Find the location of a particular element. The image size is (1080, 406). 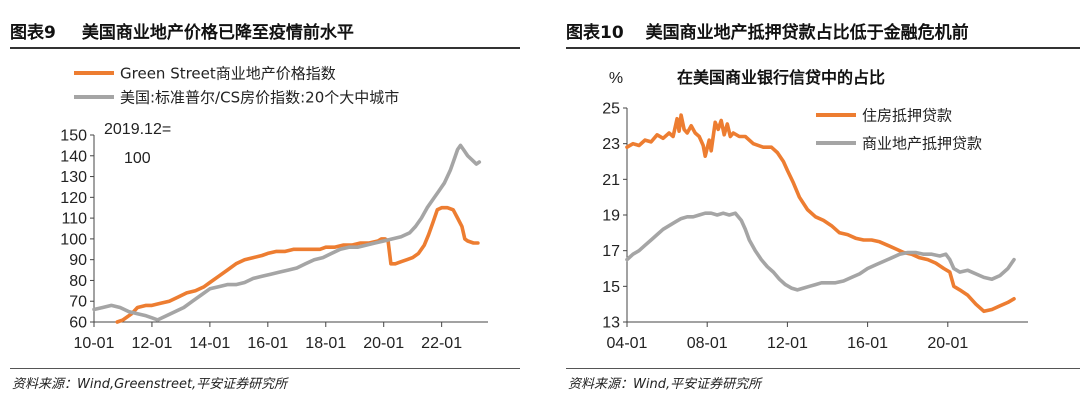

legend-label: 住房抵押贷款 is located at coordinates (907, 116).